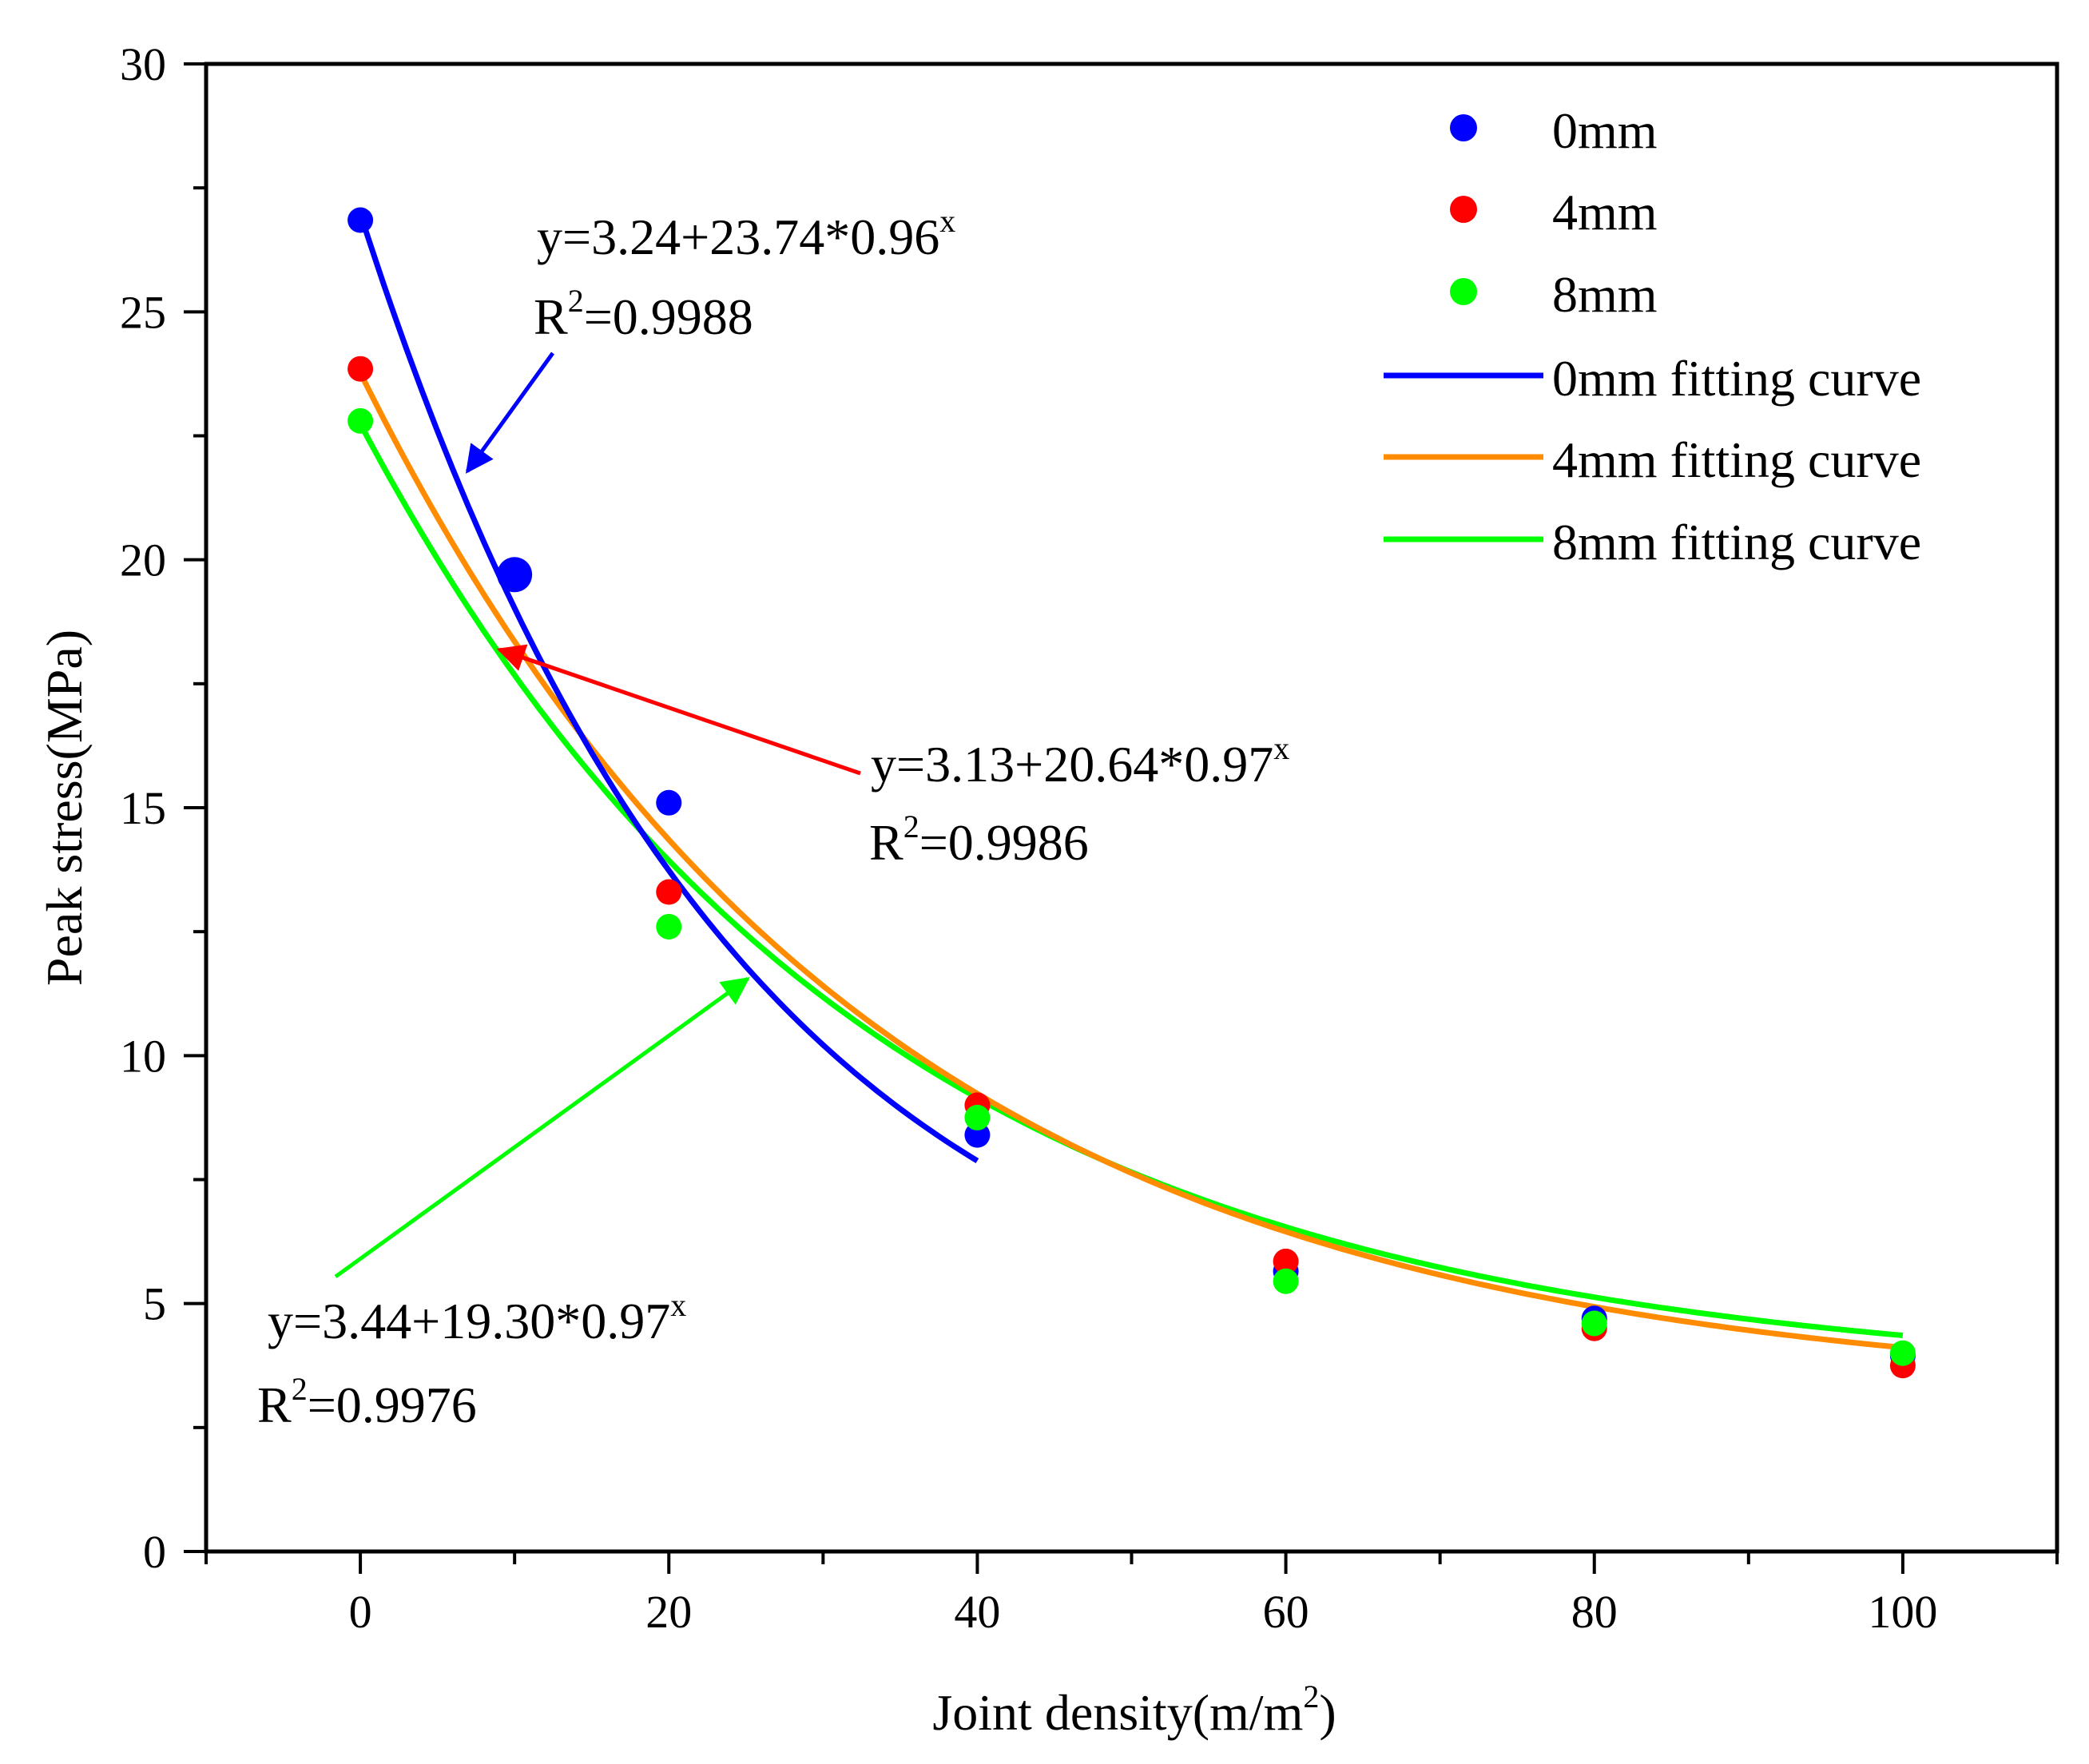  Describe the element at coordinates (744, 274) in the screenshot. I see `annotation-0mm: y=3.24+23.74*0.96x R2=0.9988` at that location.